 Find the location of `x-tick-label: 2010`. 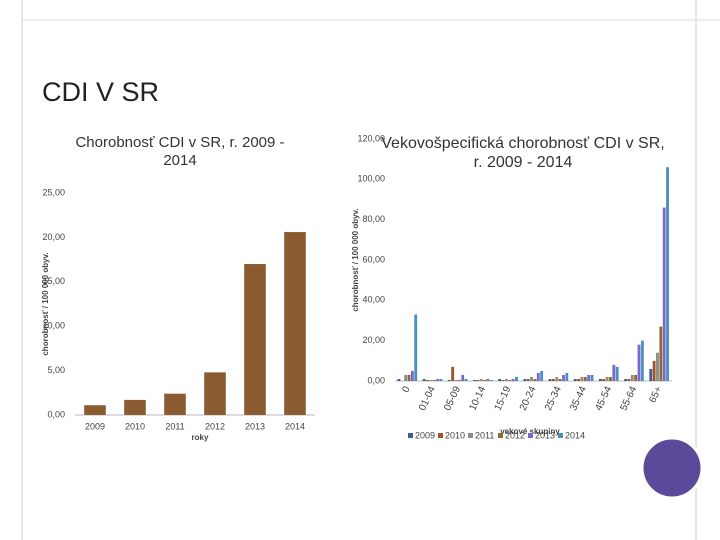

x-tick-label: 2010 is located at coordinates (135, 426).